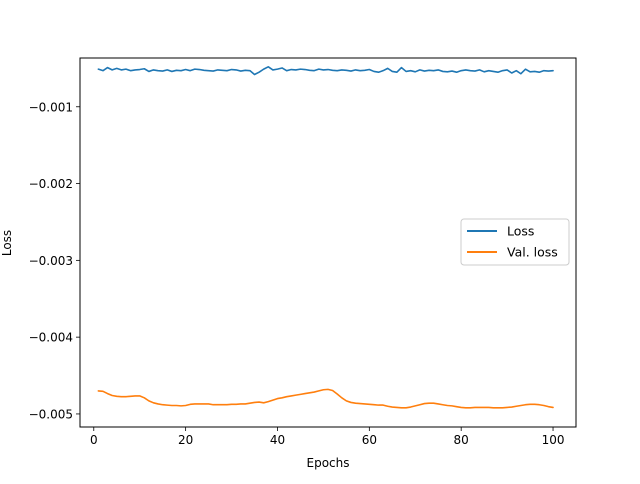  I want to click on legend-label-loss: Loss, so click(520, 231).